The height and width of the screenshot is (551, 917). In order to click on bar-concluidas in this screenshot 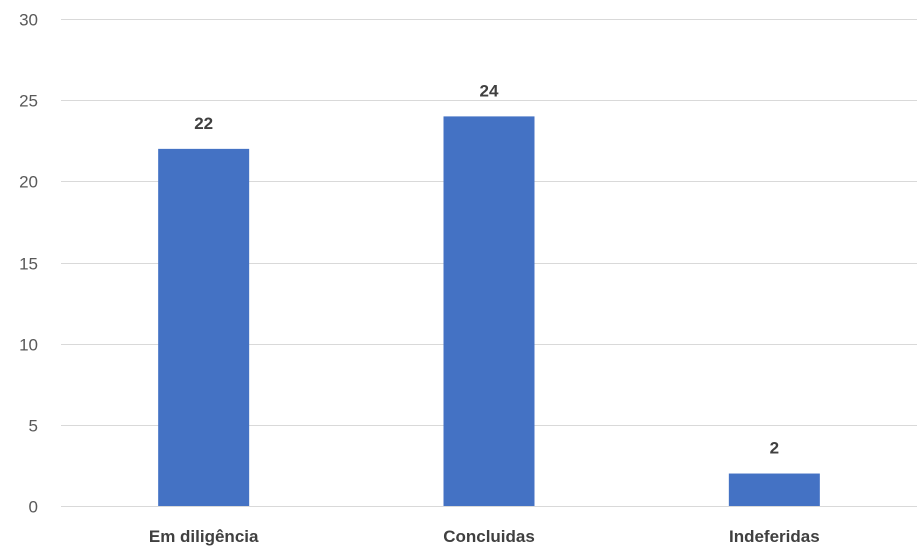, I will do `click(489, 311)`.